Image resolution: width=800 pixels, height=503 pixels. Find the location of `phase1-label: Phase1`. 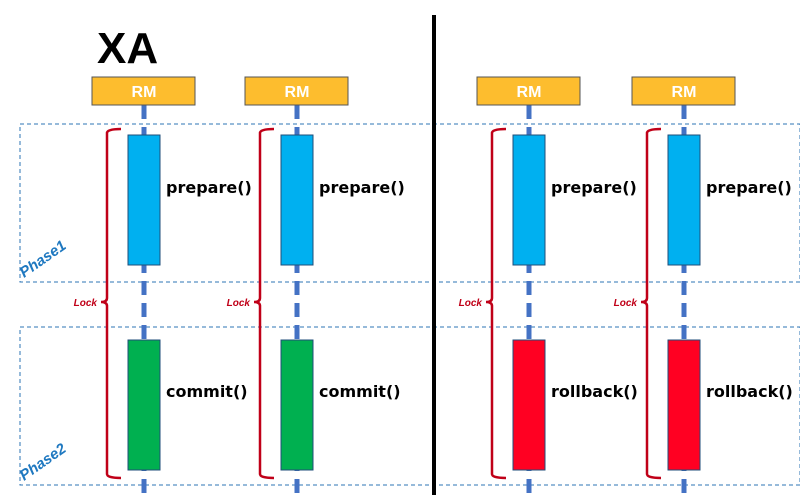

phase1-label: Phase1 is located at coordinates (43, 259).